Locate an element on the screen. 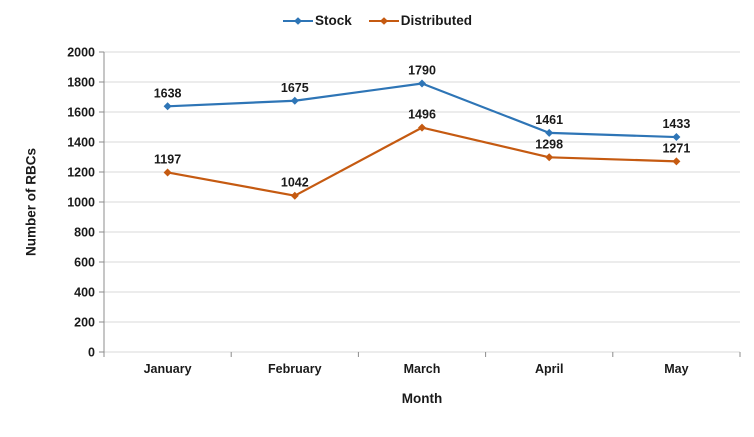 The width and height of the screenshot is (754, 437). chart-legend: Stock Distributed is located at coordinates (377, 20).